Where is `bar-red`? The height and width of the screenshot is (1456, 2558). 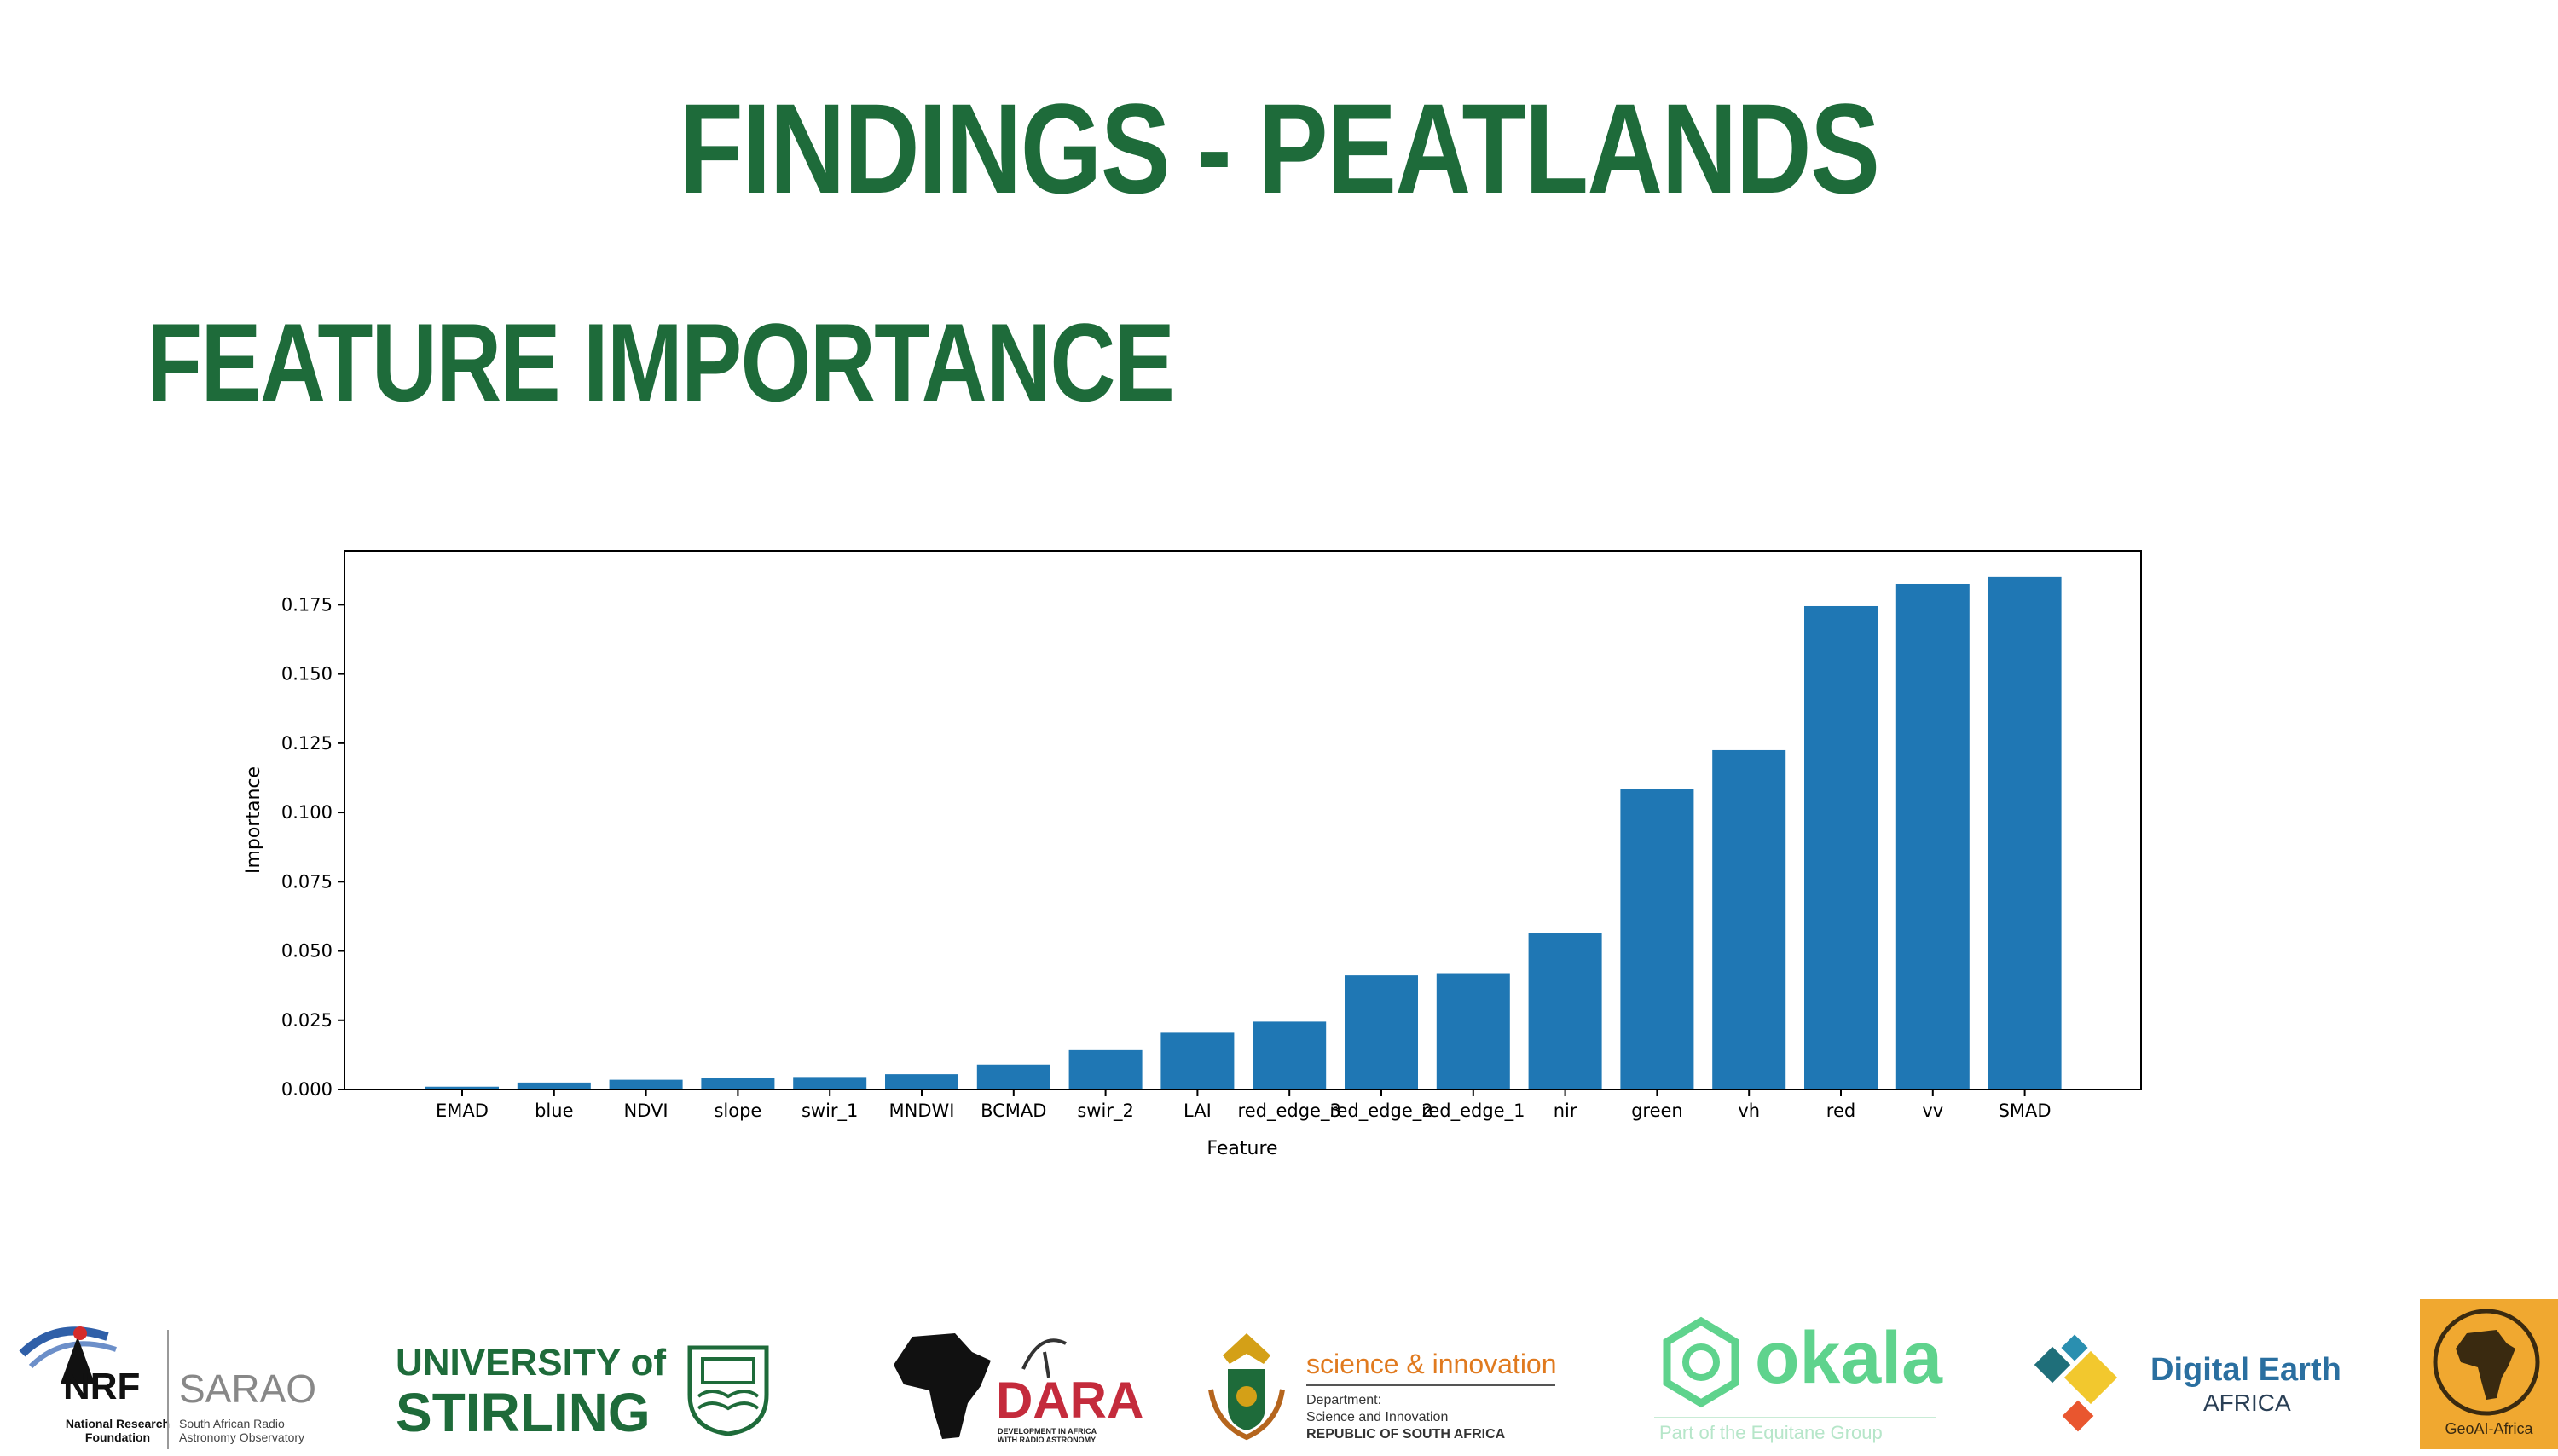
bar-red is located at coordinates (1841, 847).